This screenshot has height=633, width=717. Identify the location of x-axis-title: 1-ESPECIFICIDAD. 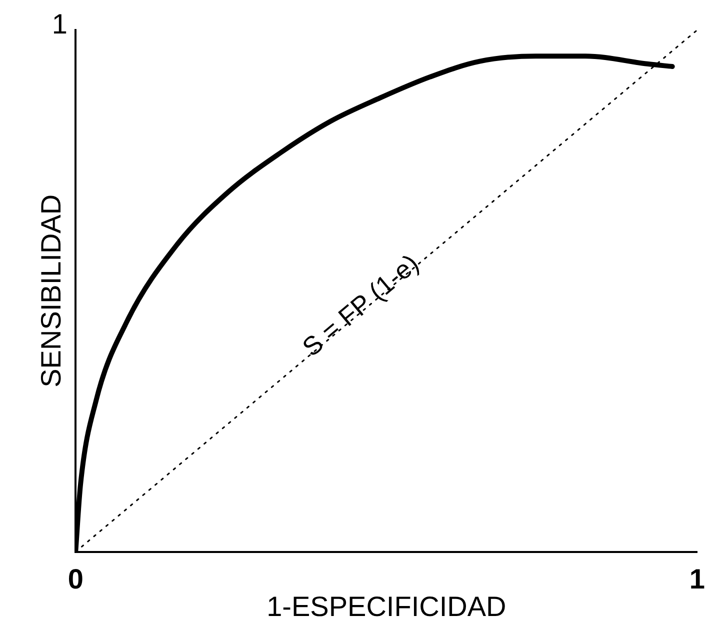
(386, 606).